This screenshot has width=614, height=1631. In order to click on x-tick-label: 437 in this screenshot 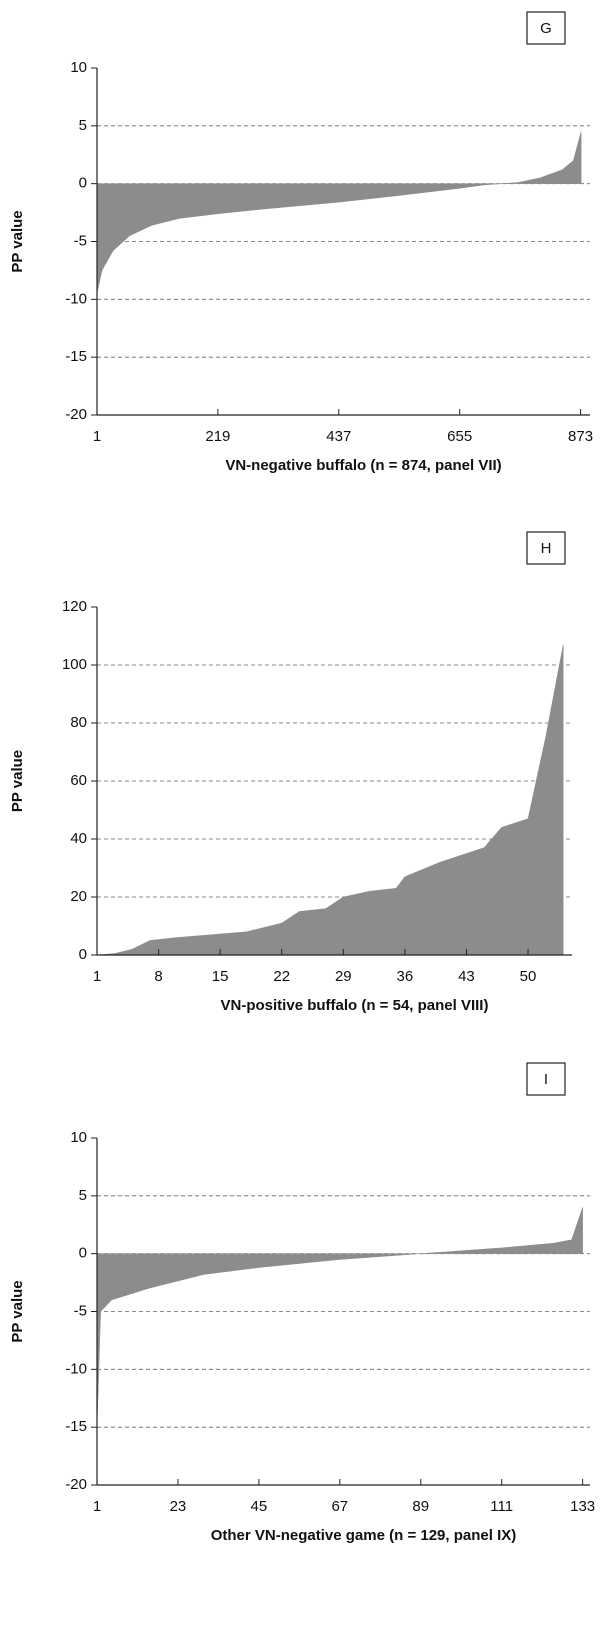, I will do `click(338, 436)`.